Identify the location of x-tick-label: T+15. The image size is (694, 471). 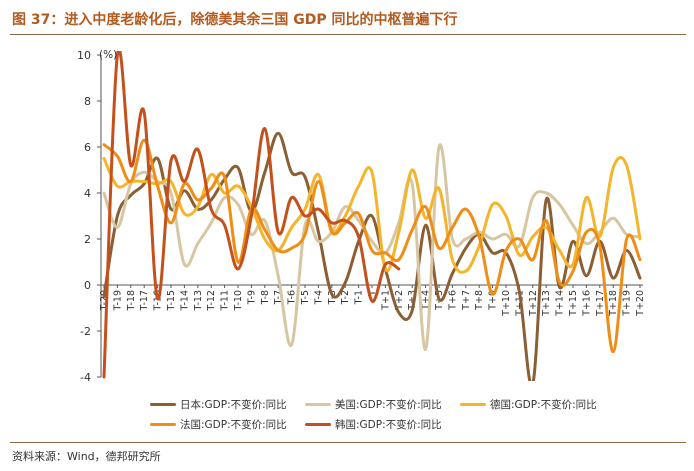
(573, 303).